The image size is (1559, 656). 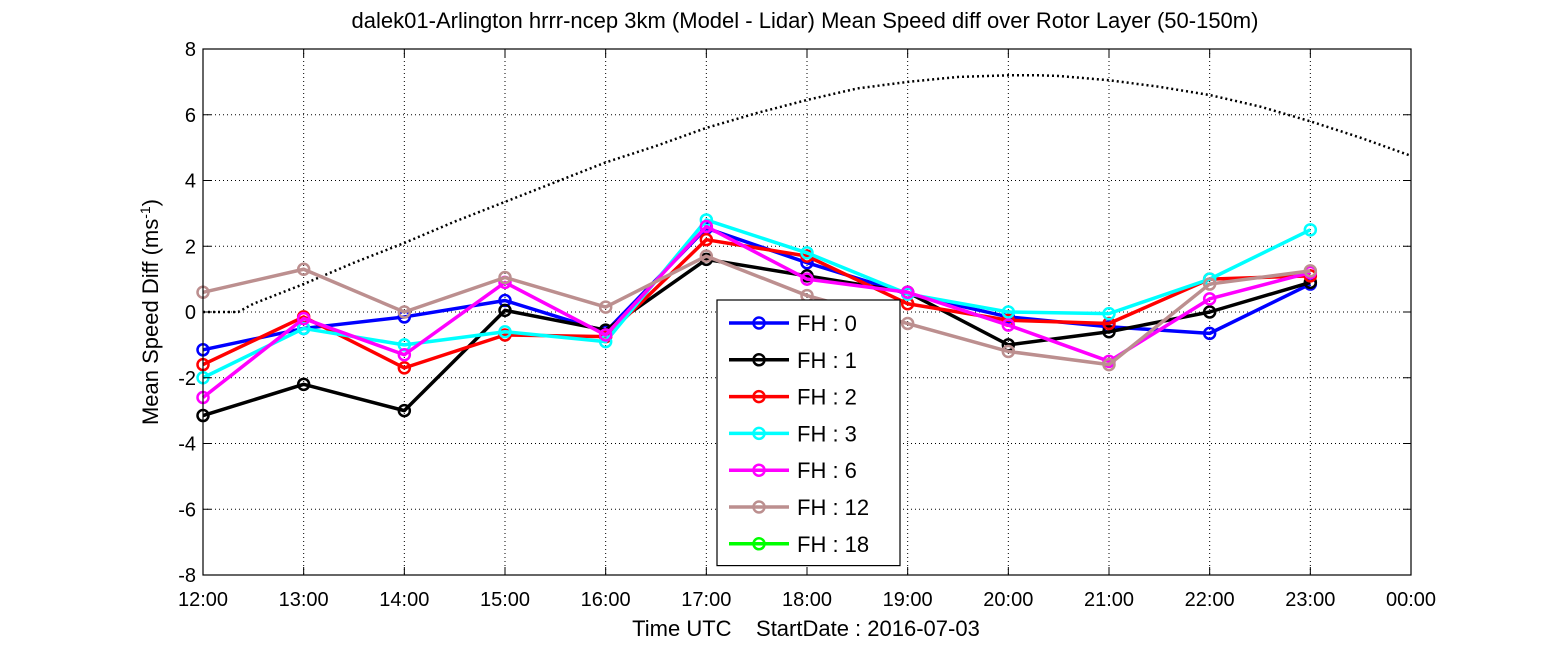 What do you see at coordinates (706, 600) in the screenshot?
I see `x-tick-label: 17:00` at bounding box center [706, 600].